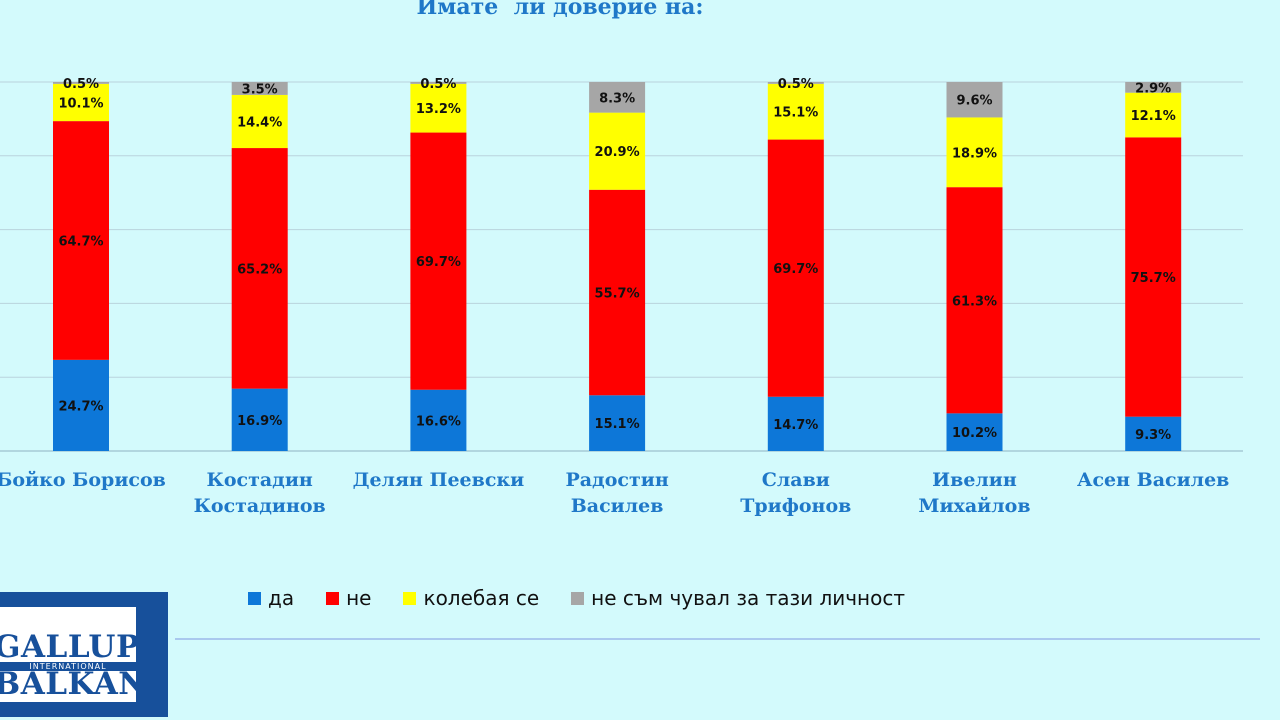 This screenshot has height=720, width=1280. I want to click on data-label: 10.1%, so click(80, 103).